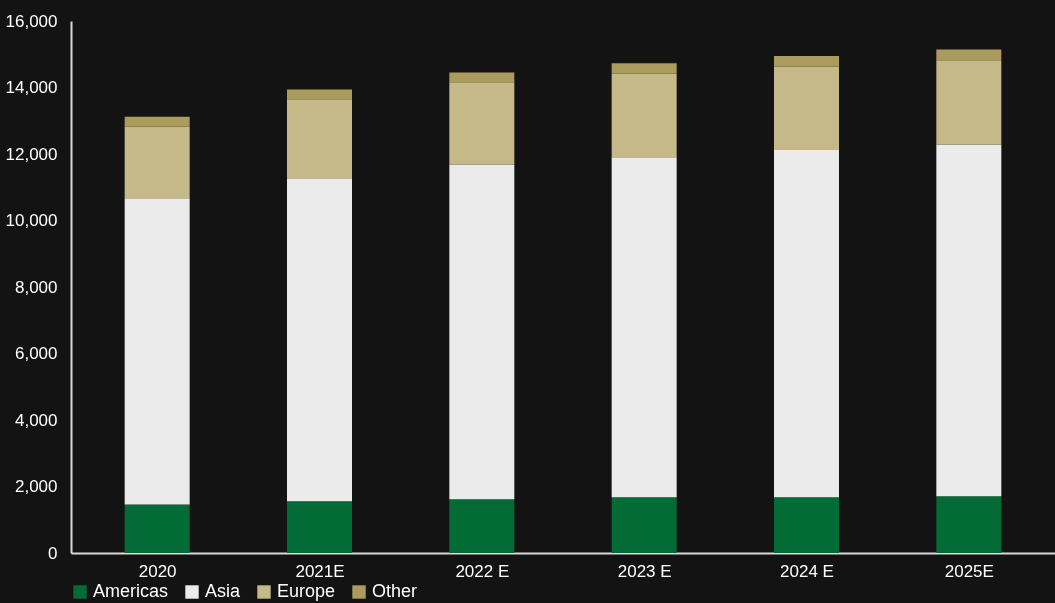 The height and width of the screenshot is (603, 1055). I want to click on legend-label: Other, so click(395, 591).